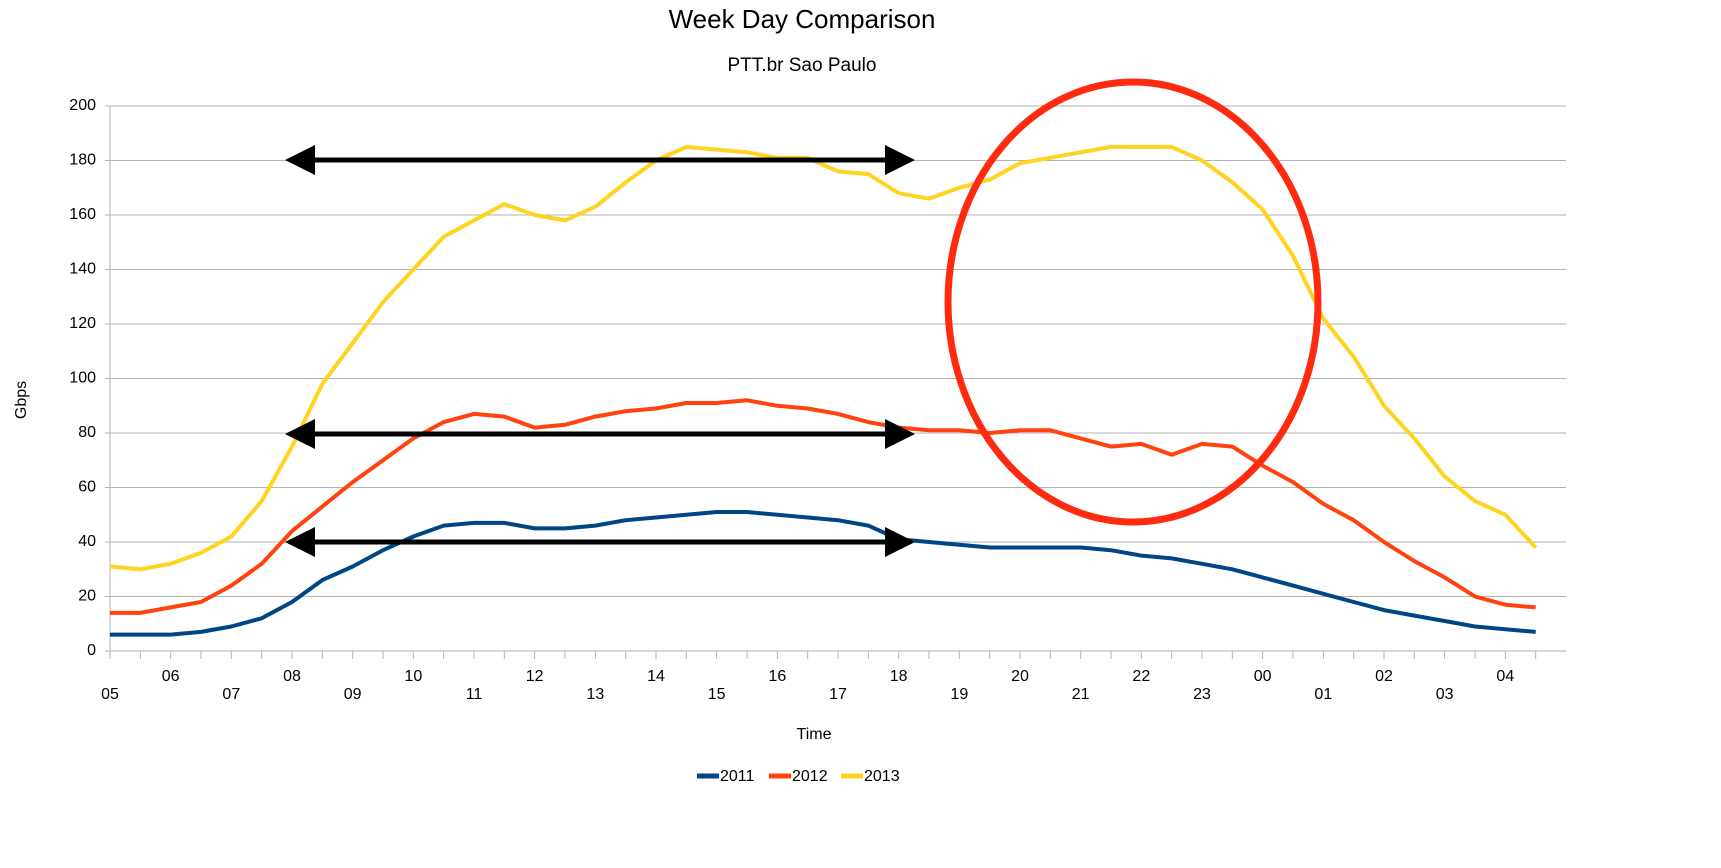 Image resolution: width=1721 pixels, height=868 pixels. I want to click on x-tick-label: 02, so click(1384, 676).